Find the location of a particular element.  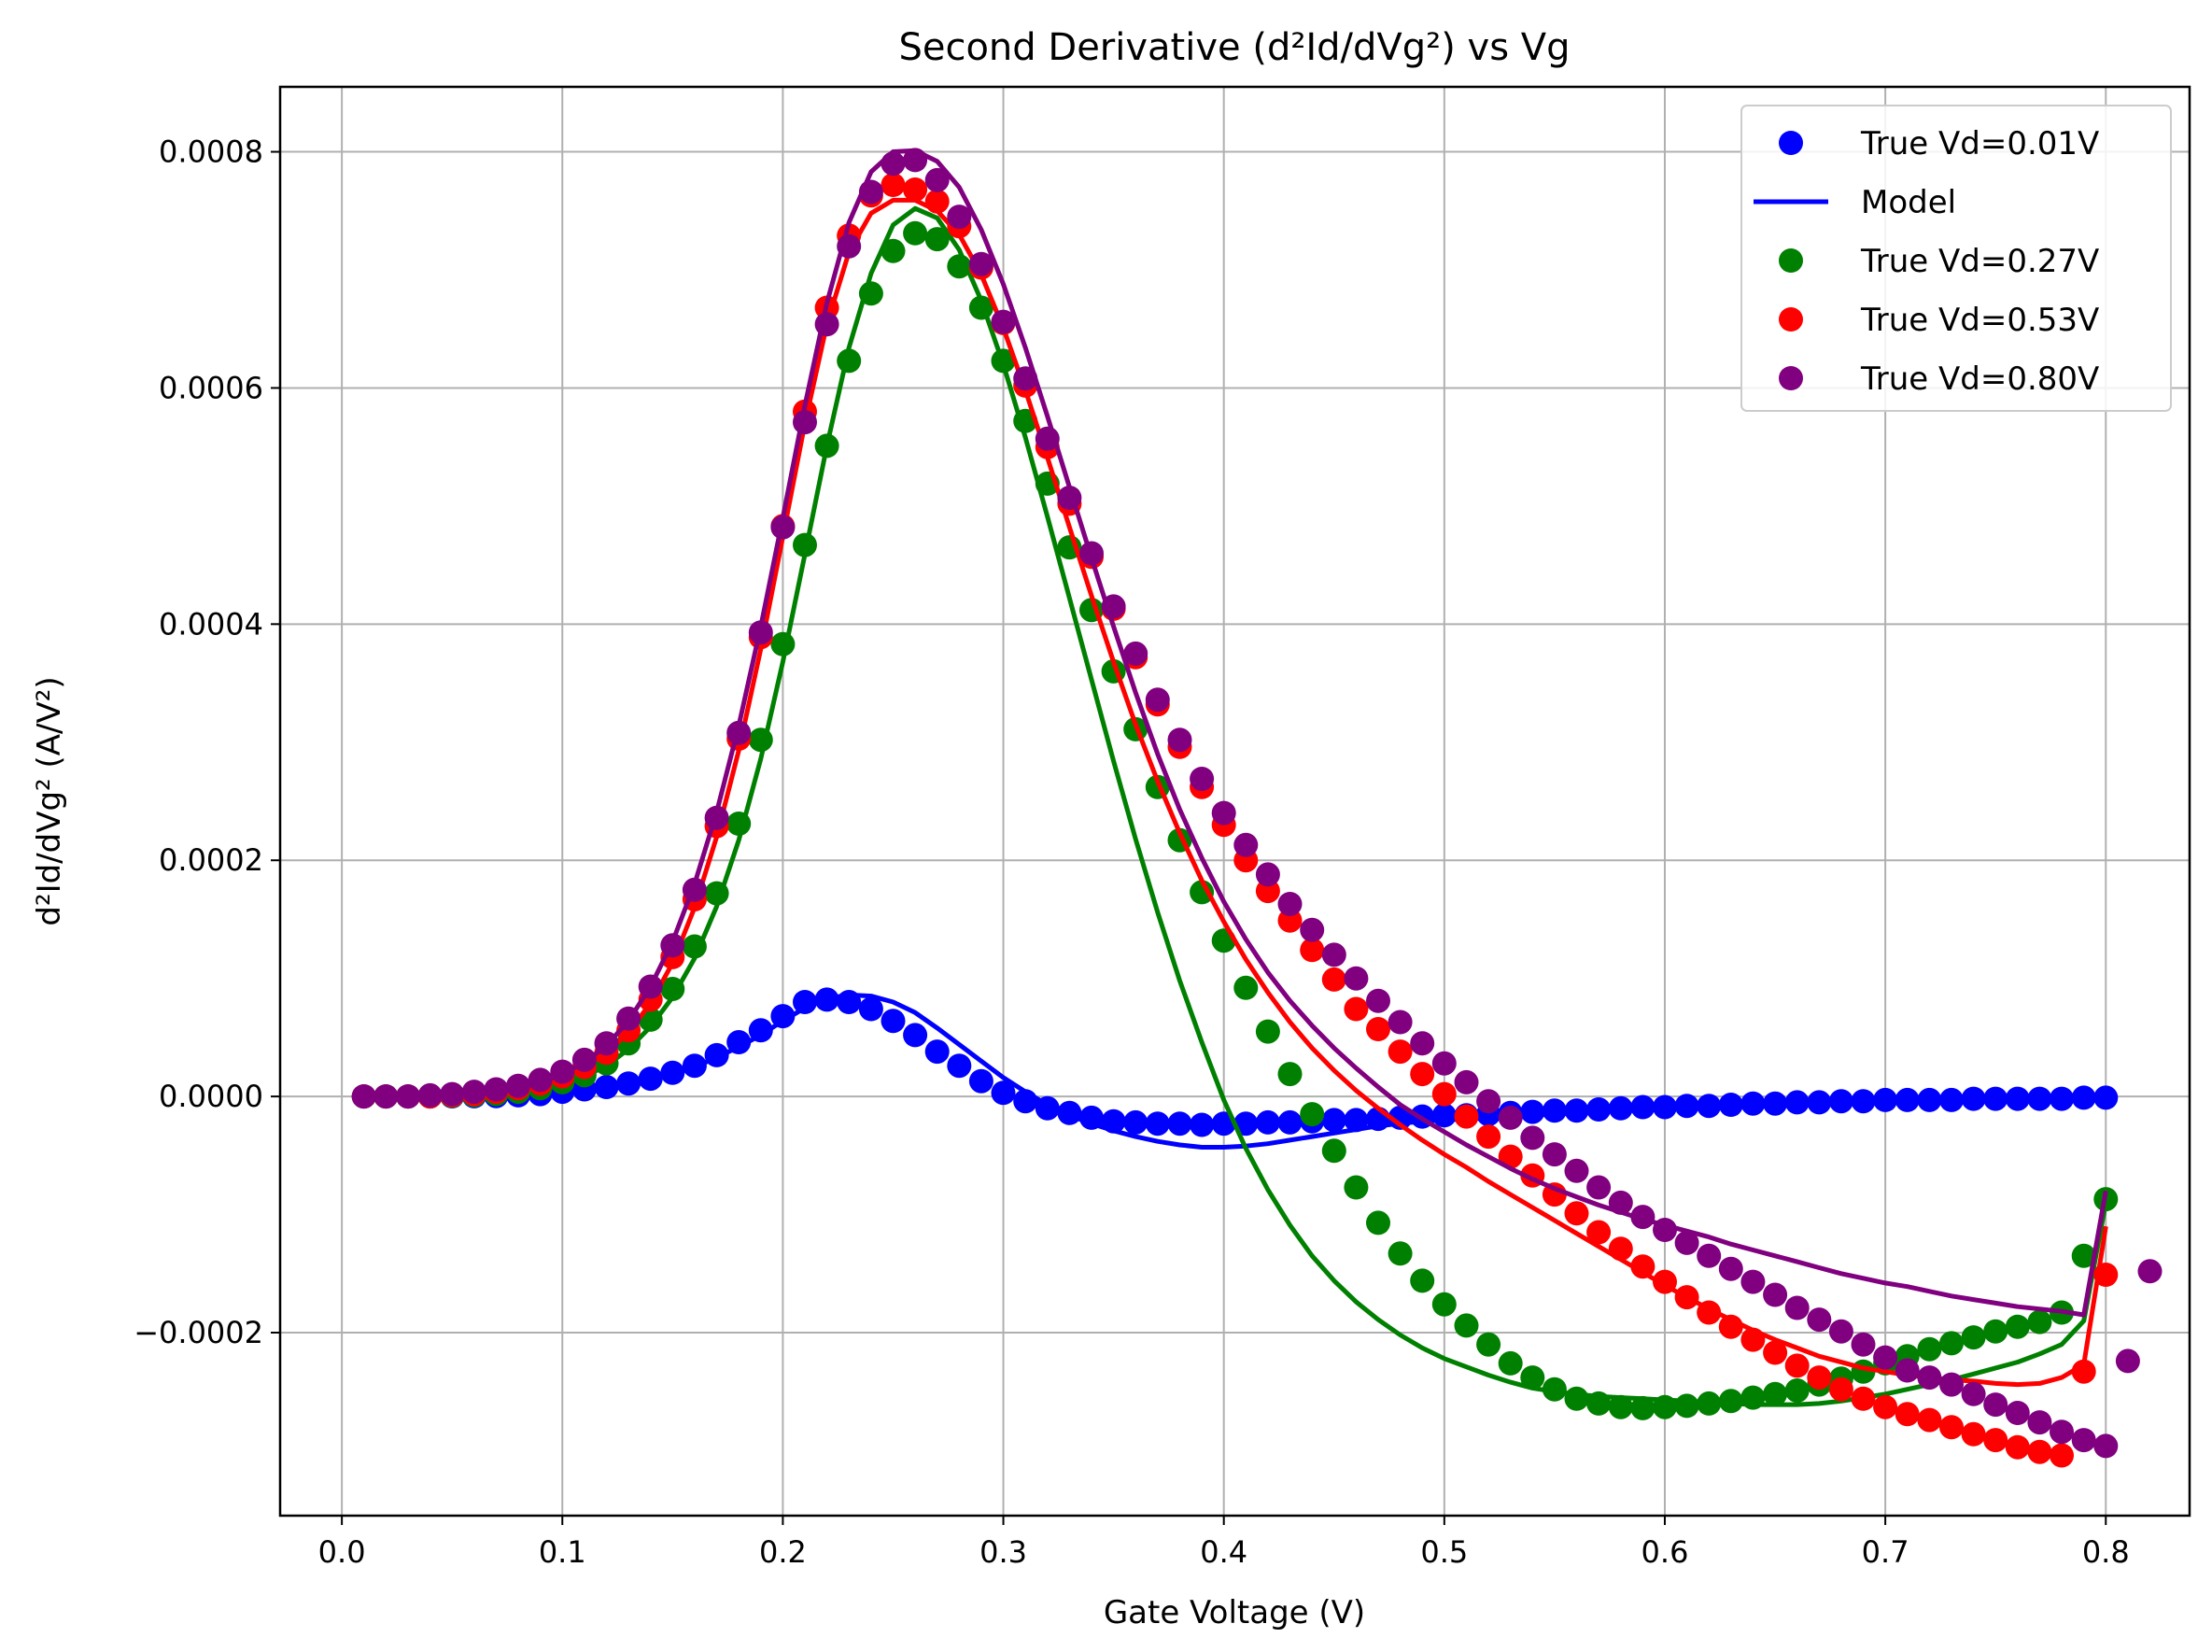

y-tick-label: 0.0002 is located at coordinates (211, 860).